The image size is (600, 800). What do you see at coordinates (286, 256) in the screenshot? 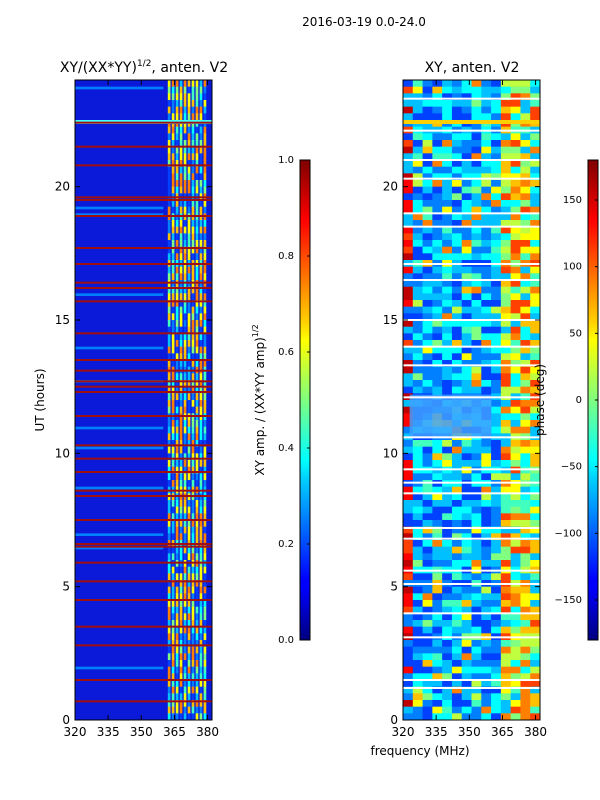
I see `colorbar-tick-label: 0.8` at bounding box center [286, 256].